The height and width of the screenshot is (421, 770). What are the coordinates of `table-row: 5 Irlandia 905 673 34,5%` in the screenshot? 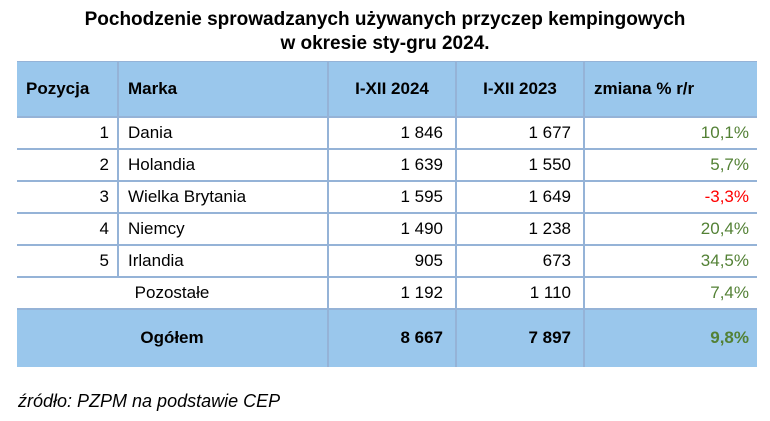 It's located at (387, 260).